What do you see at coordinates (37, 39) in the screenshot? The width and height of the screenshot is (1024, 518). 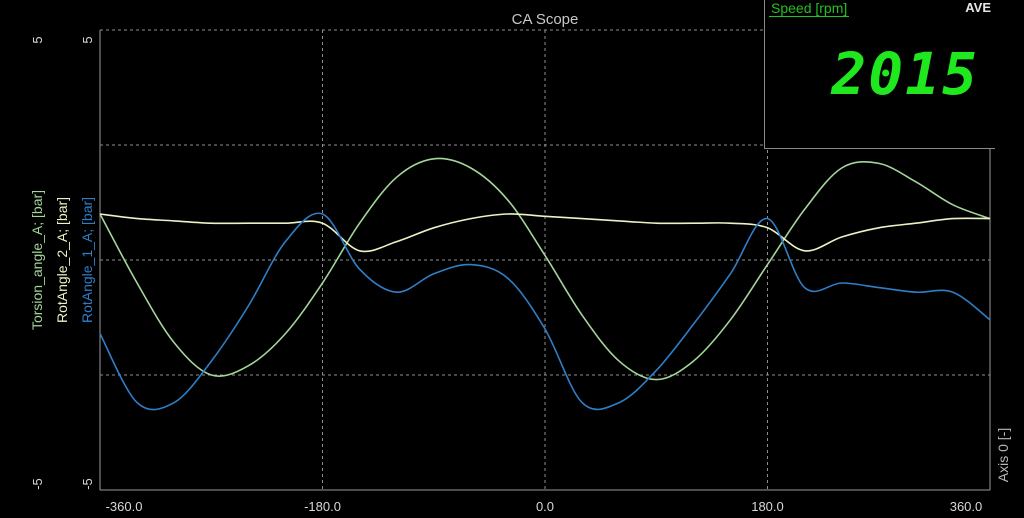 I see `y-left-top-tick-1: 5` at bounding box center [37, 39].